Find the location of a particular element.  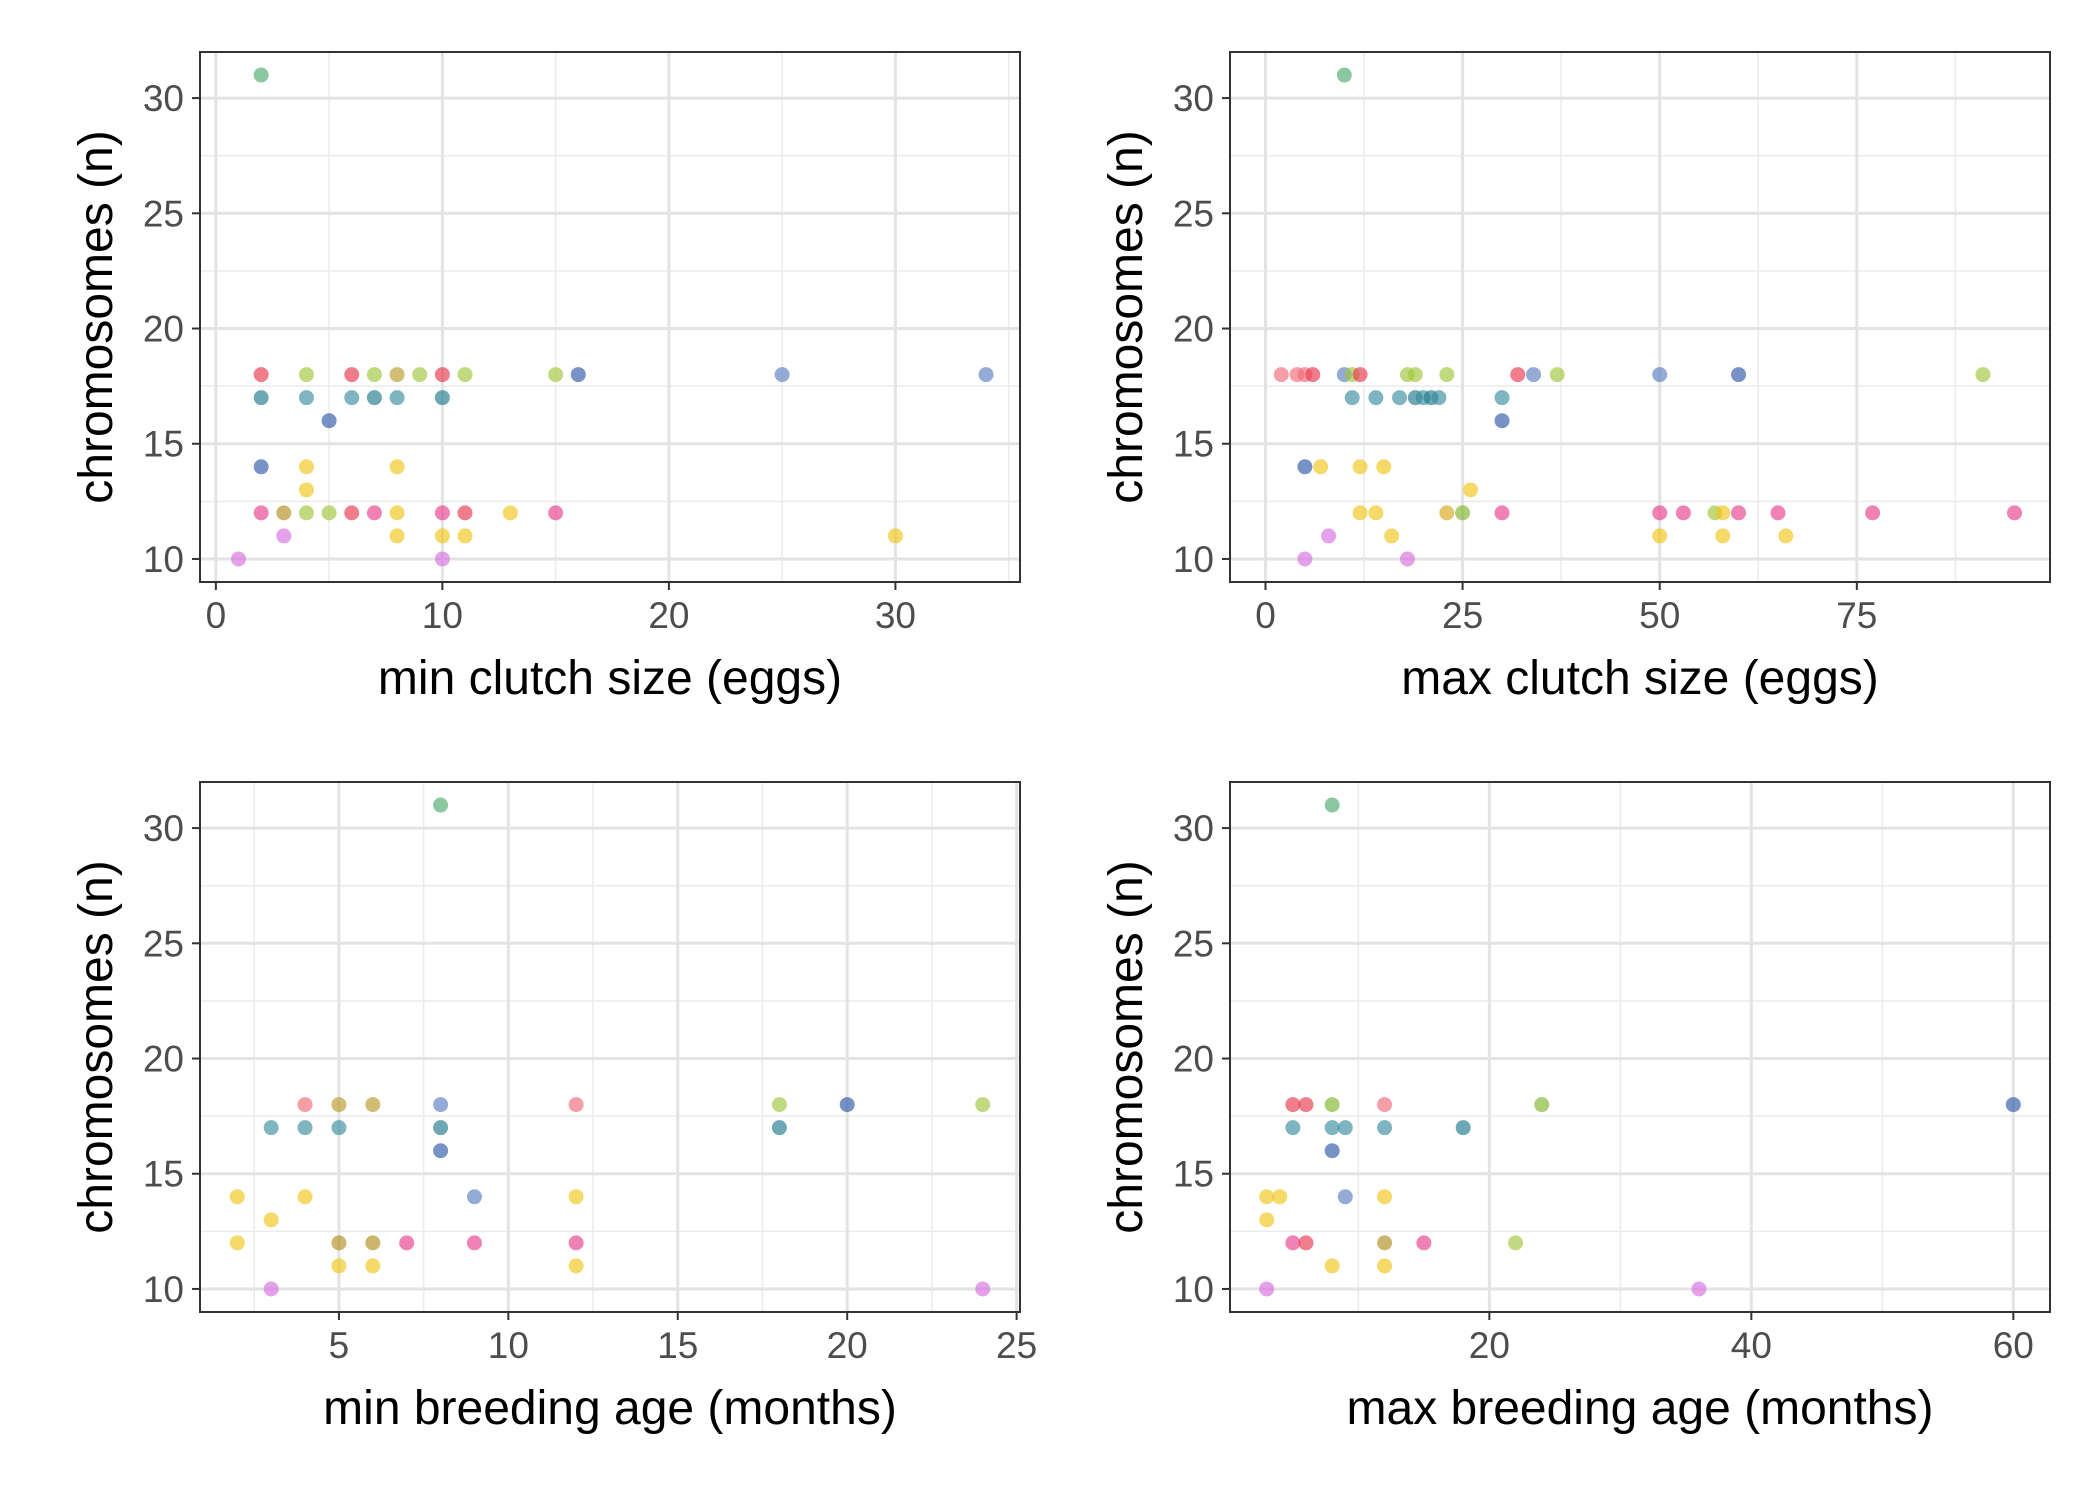

x-tick-label: 10 is located at coordinates (508, 1345).